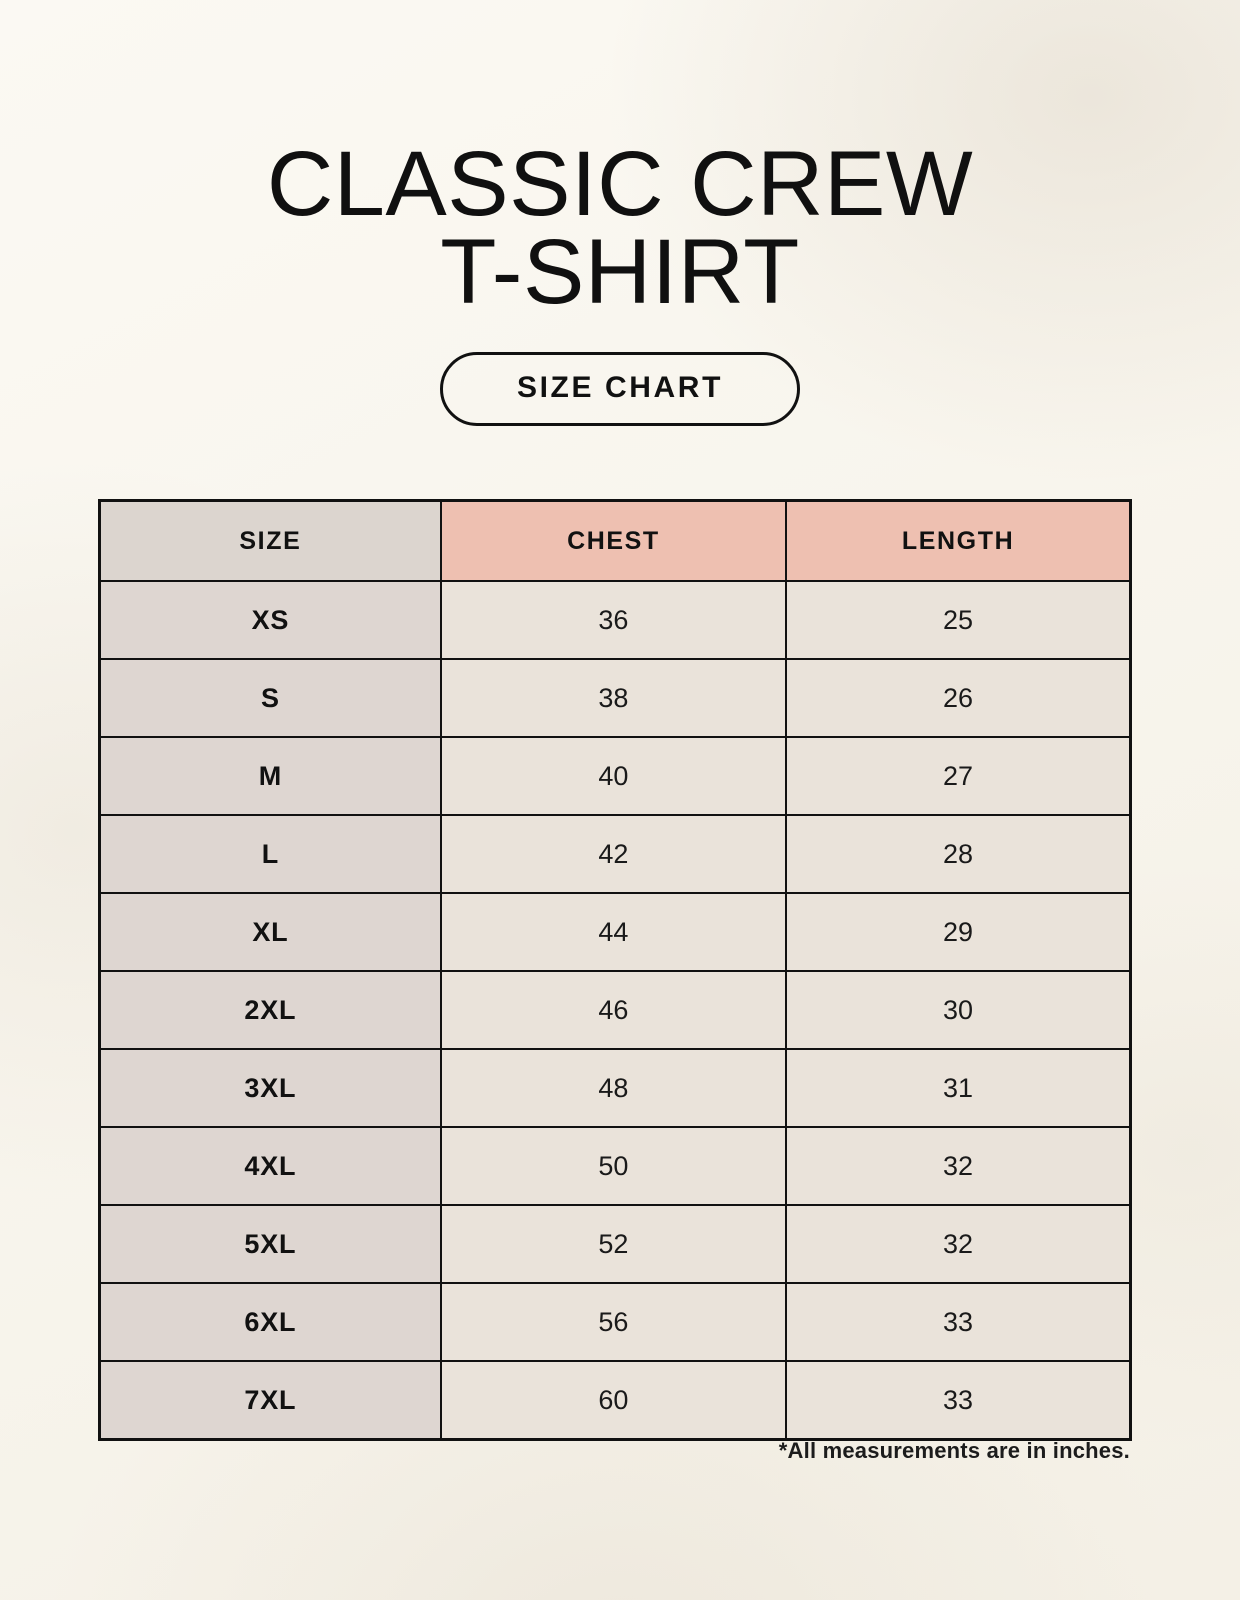 The width and height of the screenshot is (1240, 1600). I want to click on column-header-size: SIZE, so click(270, 540).